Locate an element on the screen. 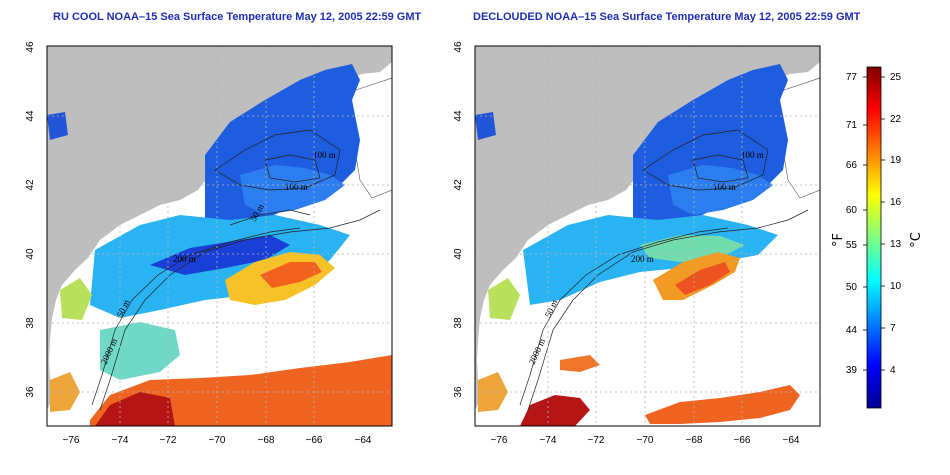  celsius-scale: 25 22 19 16 13 10 7 4 °C is located at coordinates (902, 224).